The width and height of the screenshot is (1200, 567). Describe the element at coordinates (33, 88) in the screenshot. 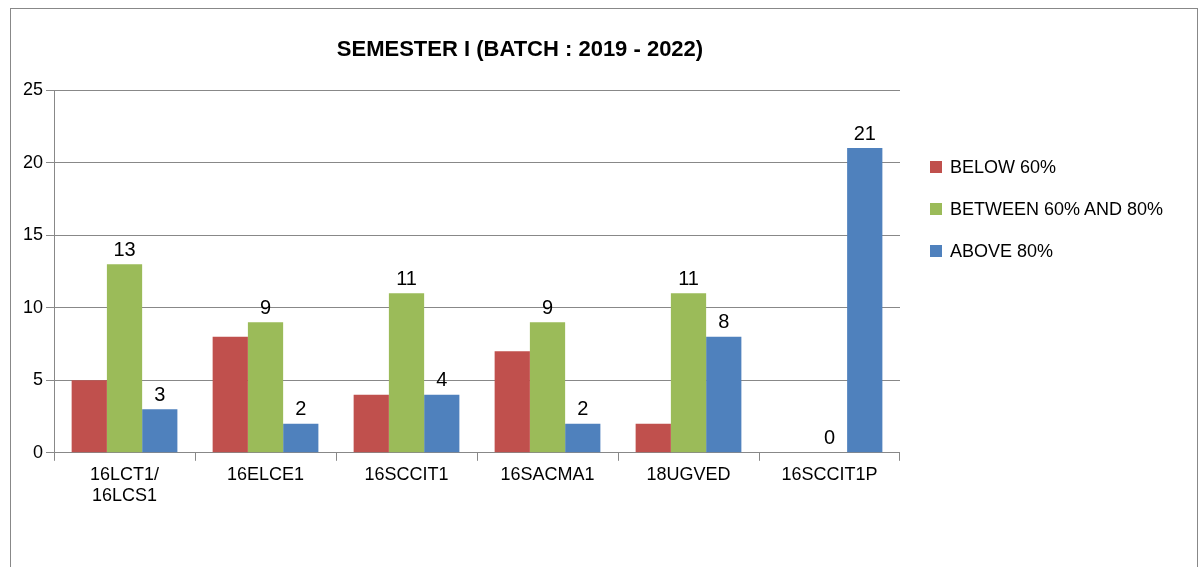

I see `y-tick-label: 25` at that location.